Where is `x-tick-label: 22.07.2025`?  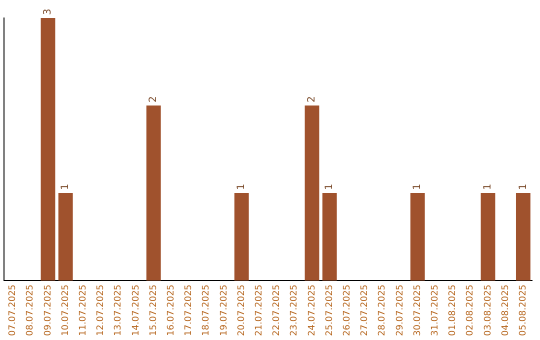
x-tick-label: 22.07.2025 is located at coordinates (277, 310).